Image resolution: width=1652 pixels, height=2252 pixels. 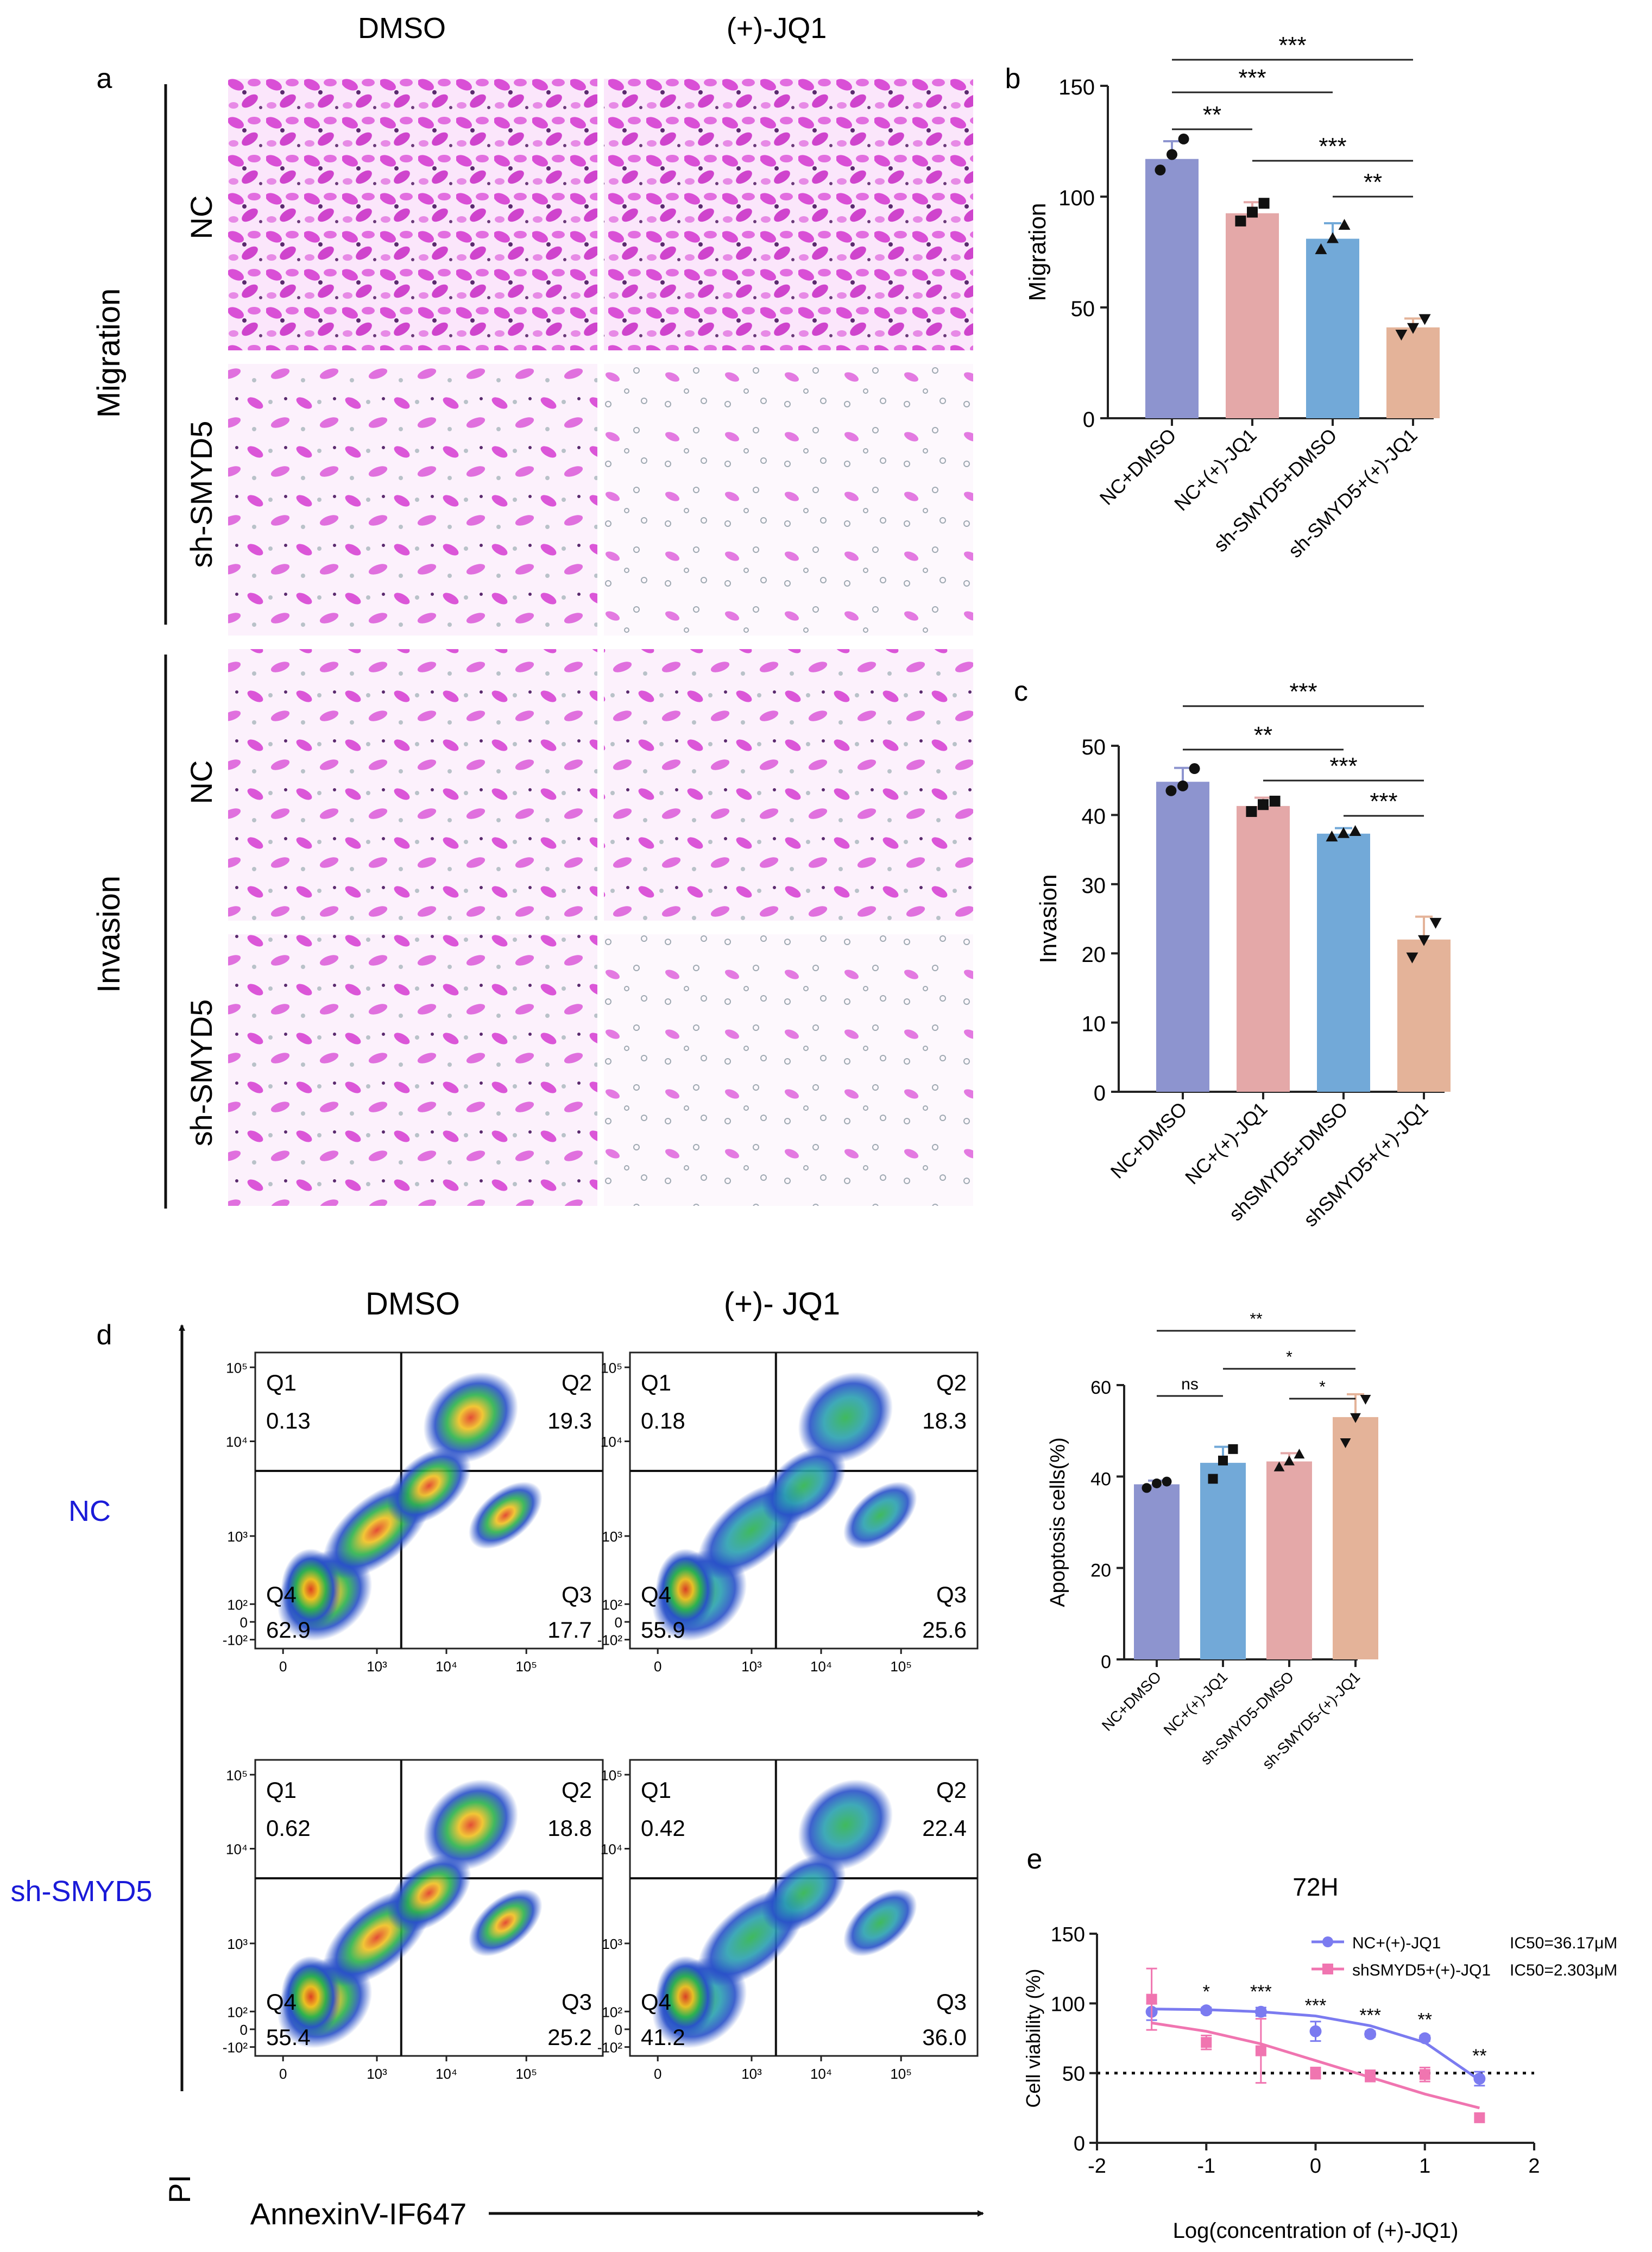 I want to click on q1-value: 0.18, so click(x=663, y=1421).